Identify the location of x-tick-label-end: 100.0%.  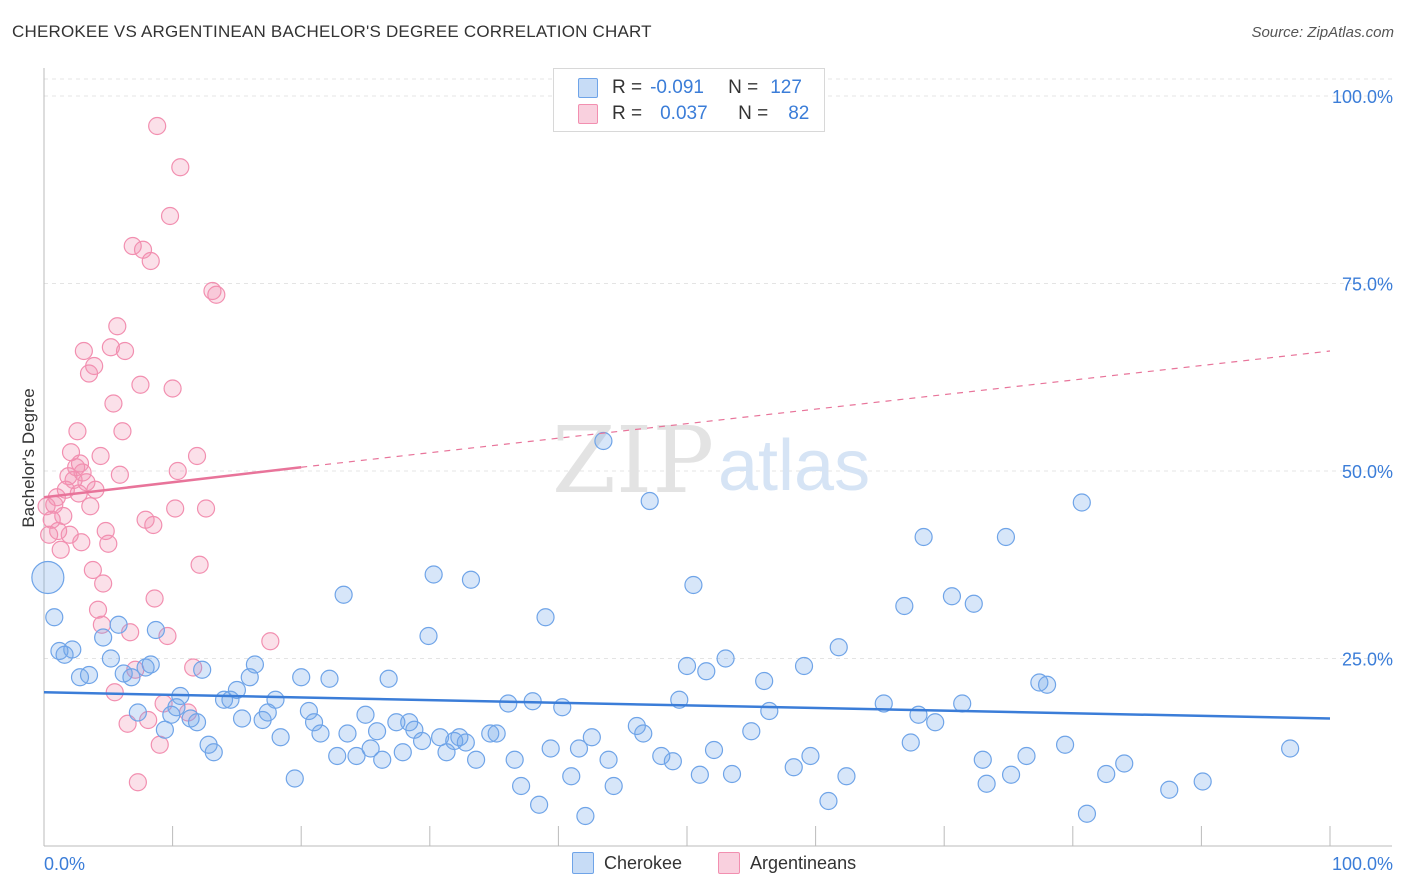
(1362, 864).